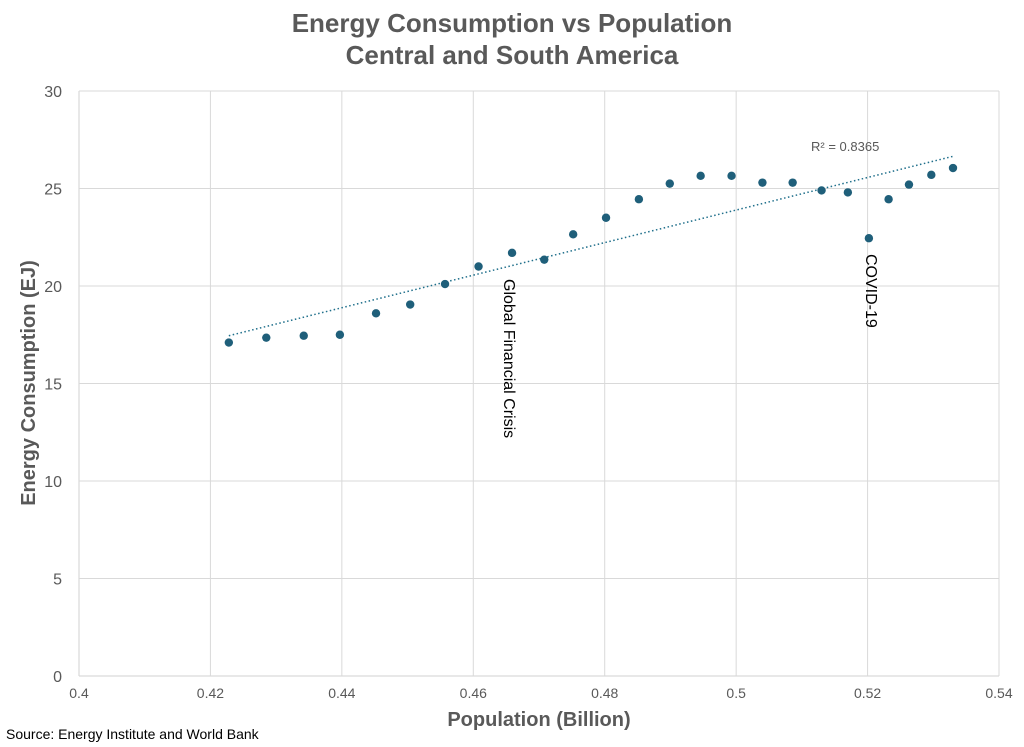  What do you see at coordinates (870, 291) in the screenshot?
I see `annotation-covid-19: COVID-19` at bounding box center [870, 291].